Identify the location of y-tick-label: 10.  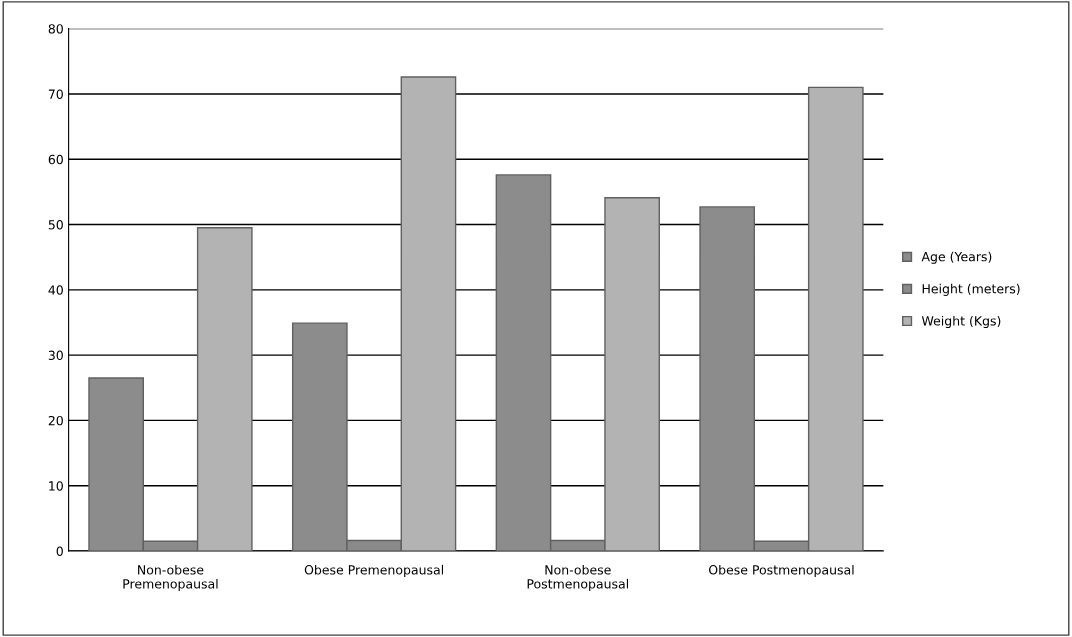
(56, 486).